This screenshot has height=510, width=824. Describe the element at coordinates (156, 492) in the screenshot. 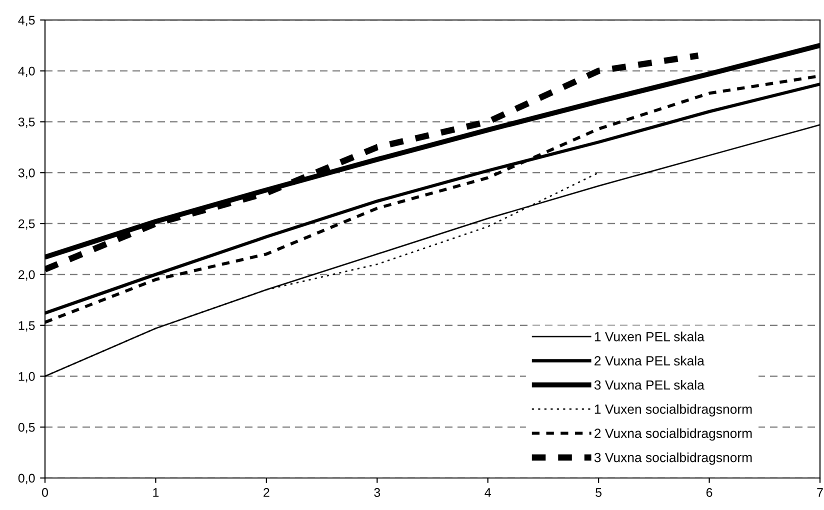

I see `x-tick-label: 1` at that location.